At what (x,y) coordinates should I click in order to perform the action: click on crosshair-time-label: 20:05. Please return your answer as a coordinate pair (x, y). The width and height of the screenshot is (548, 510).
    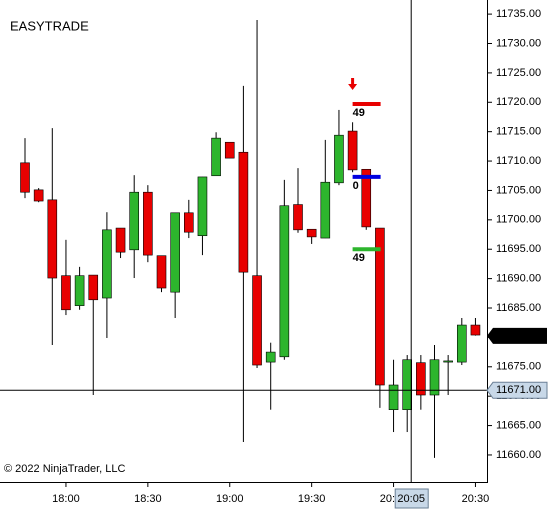
    Looking at the image, I should click on (411, 499).